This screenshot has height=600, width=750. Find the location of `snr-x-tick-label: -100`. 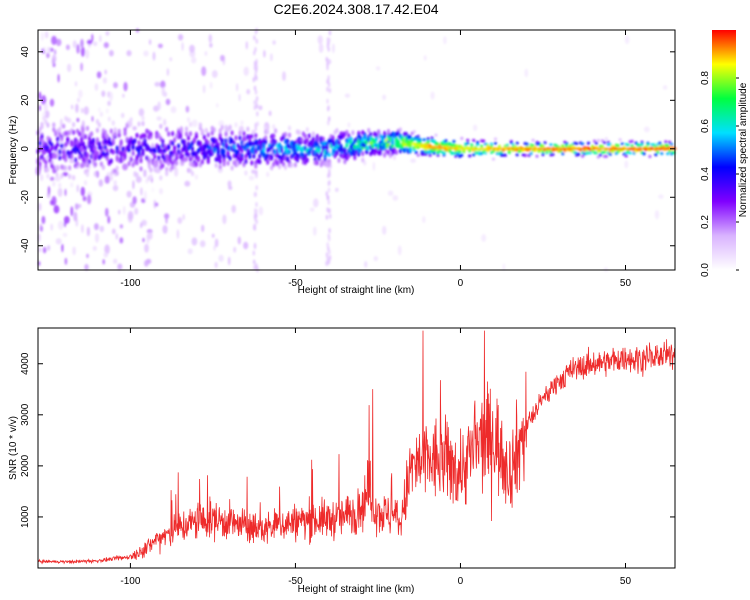

snr-x-tick-label: -100 is located at coordinates (130, 581).